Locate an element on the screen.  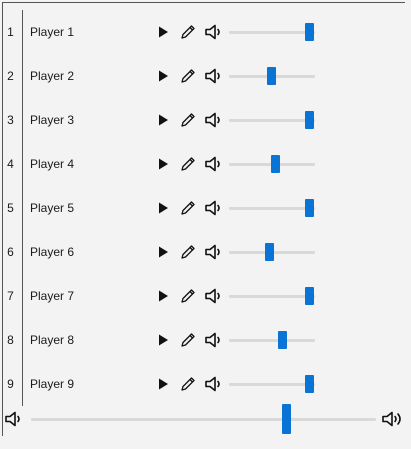
player-index: 7 is located at coordinates (10, 296).